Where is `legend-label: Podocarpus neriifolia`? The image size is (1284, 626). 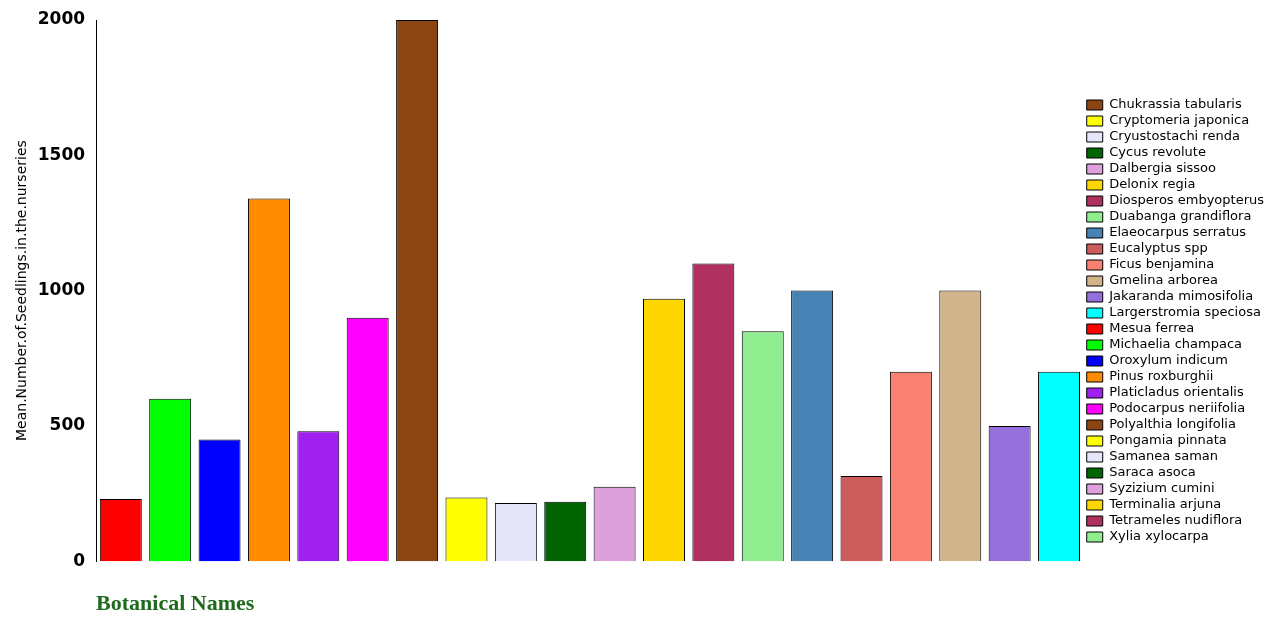
legend-label: Podocarpus neriifolia is located at coordinates (1177, 408).